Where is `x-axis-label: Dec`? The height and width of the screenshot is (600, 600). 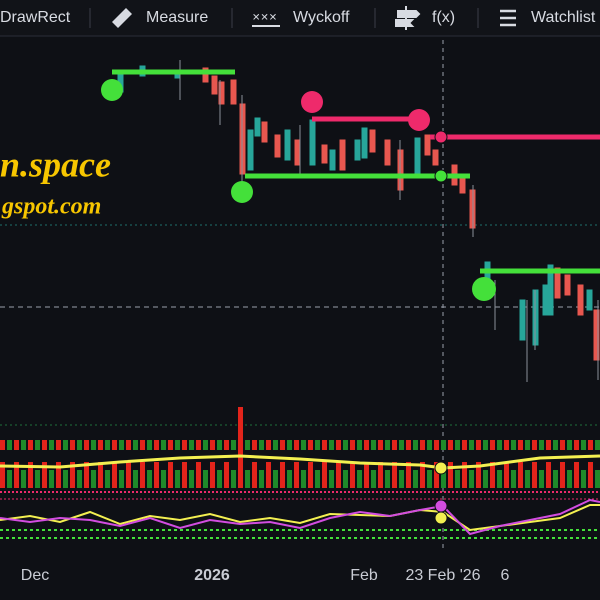
x-axis-label: Dec is located at coordinates (35, 575).